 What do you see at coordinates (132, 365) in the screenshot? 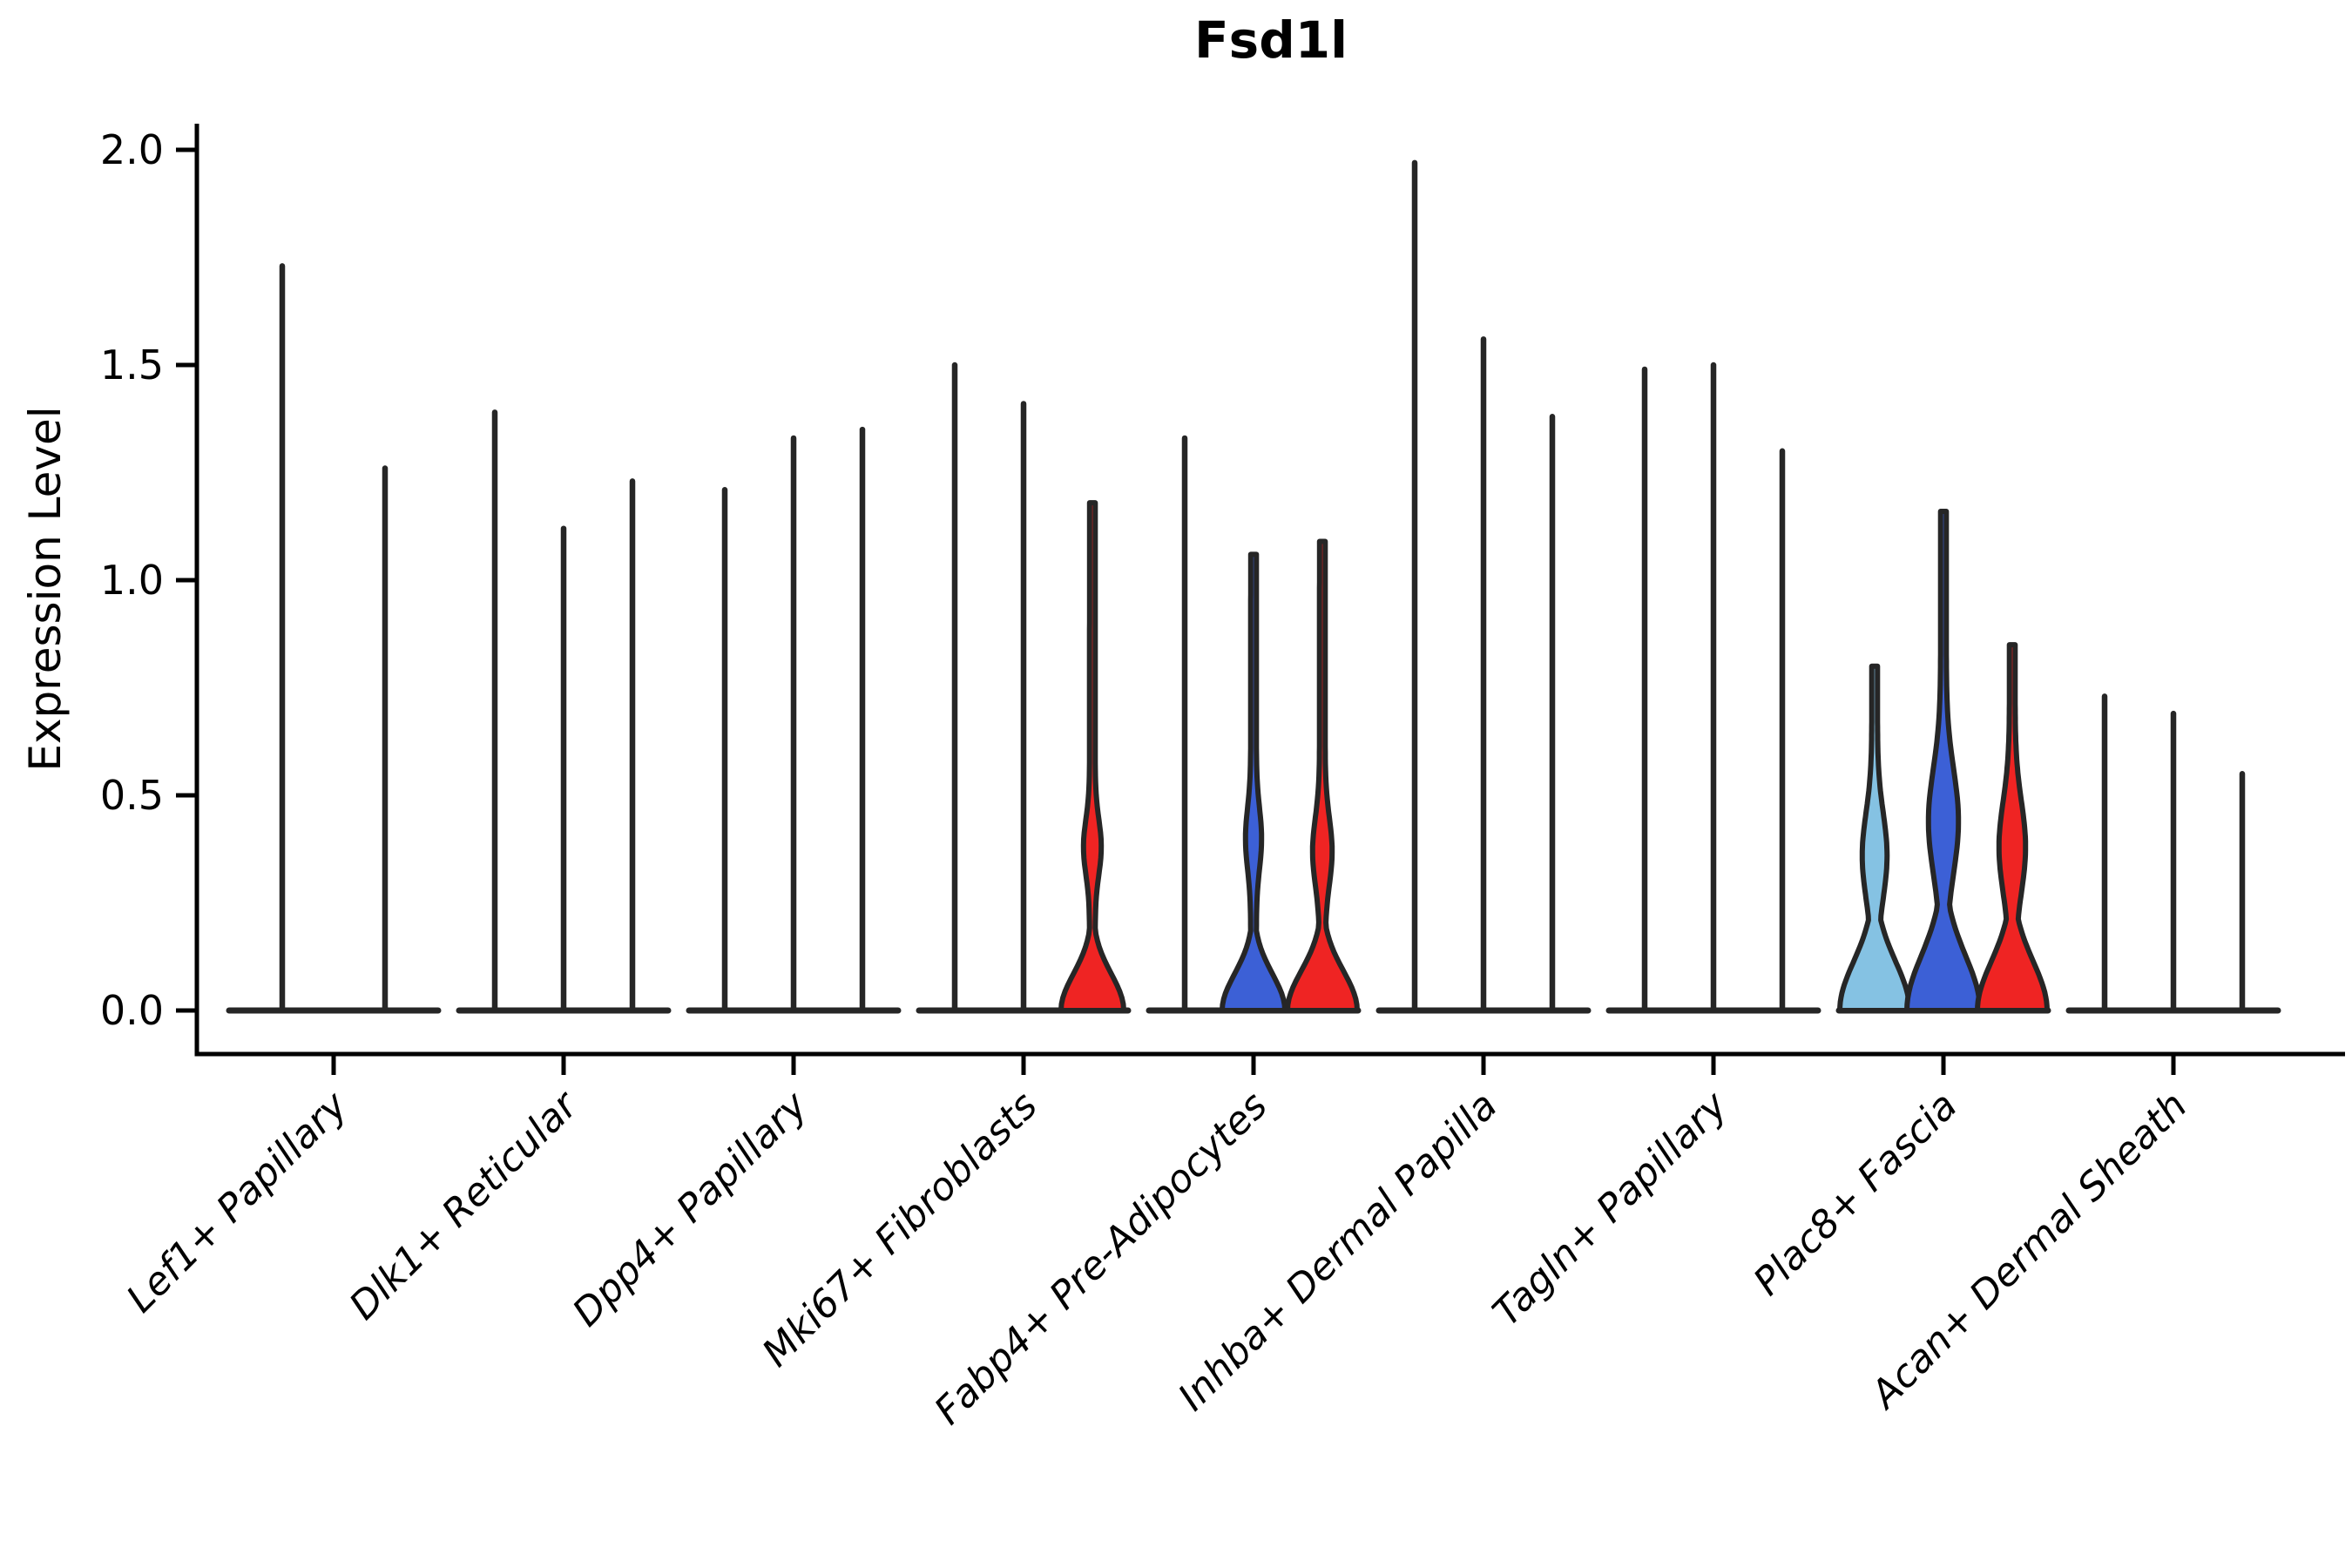
I see `y-tick-label: 1.5` at bounding box center [132, 365].